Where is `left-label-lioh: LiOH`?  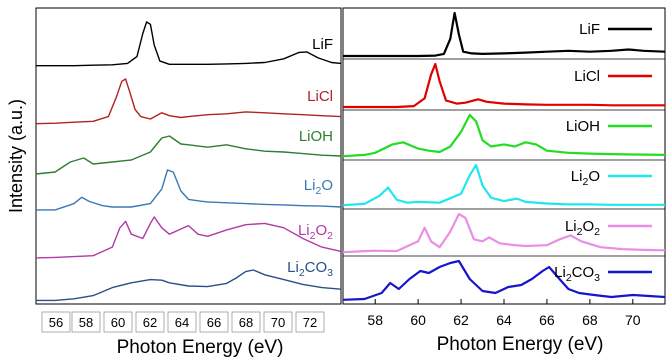 left-label-lioh: LiOH is located at coordinates (316, 136).